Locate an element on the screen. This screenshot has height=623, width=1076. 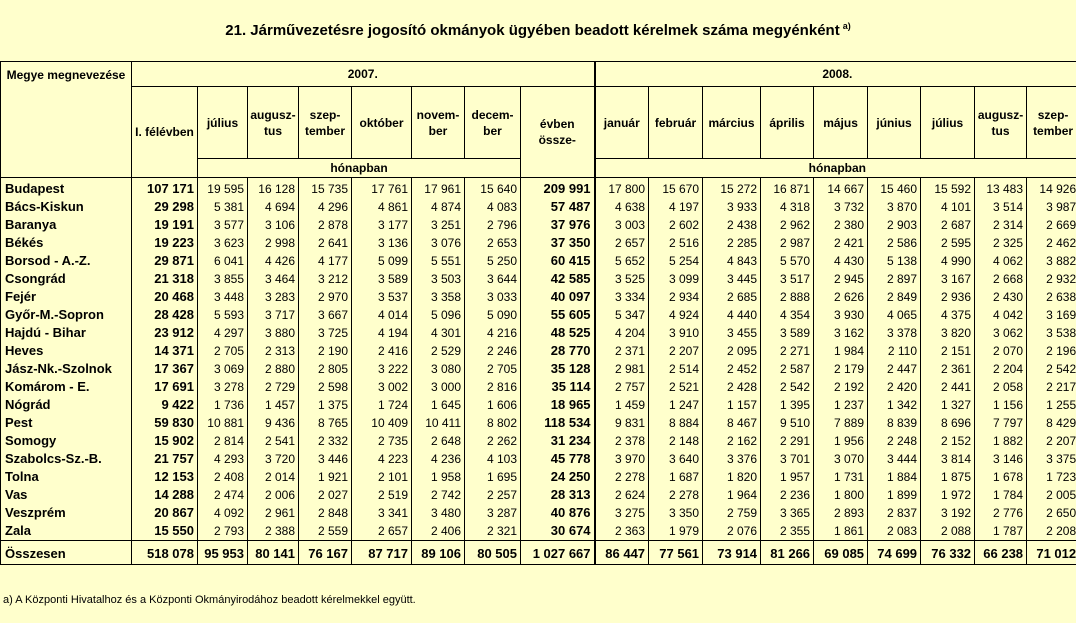
month-value: 2 805 is located at coordinates (325, 369).